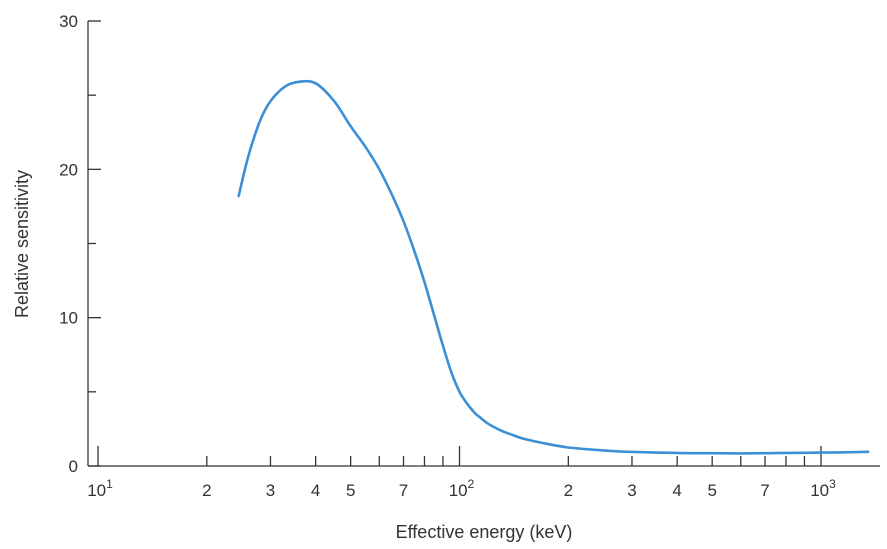 The height and width of the screenshot is (549, 887). I want to click on x-tick-exponent: 3, so click(832, 484).